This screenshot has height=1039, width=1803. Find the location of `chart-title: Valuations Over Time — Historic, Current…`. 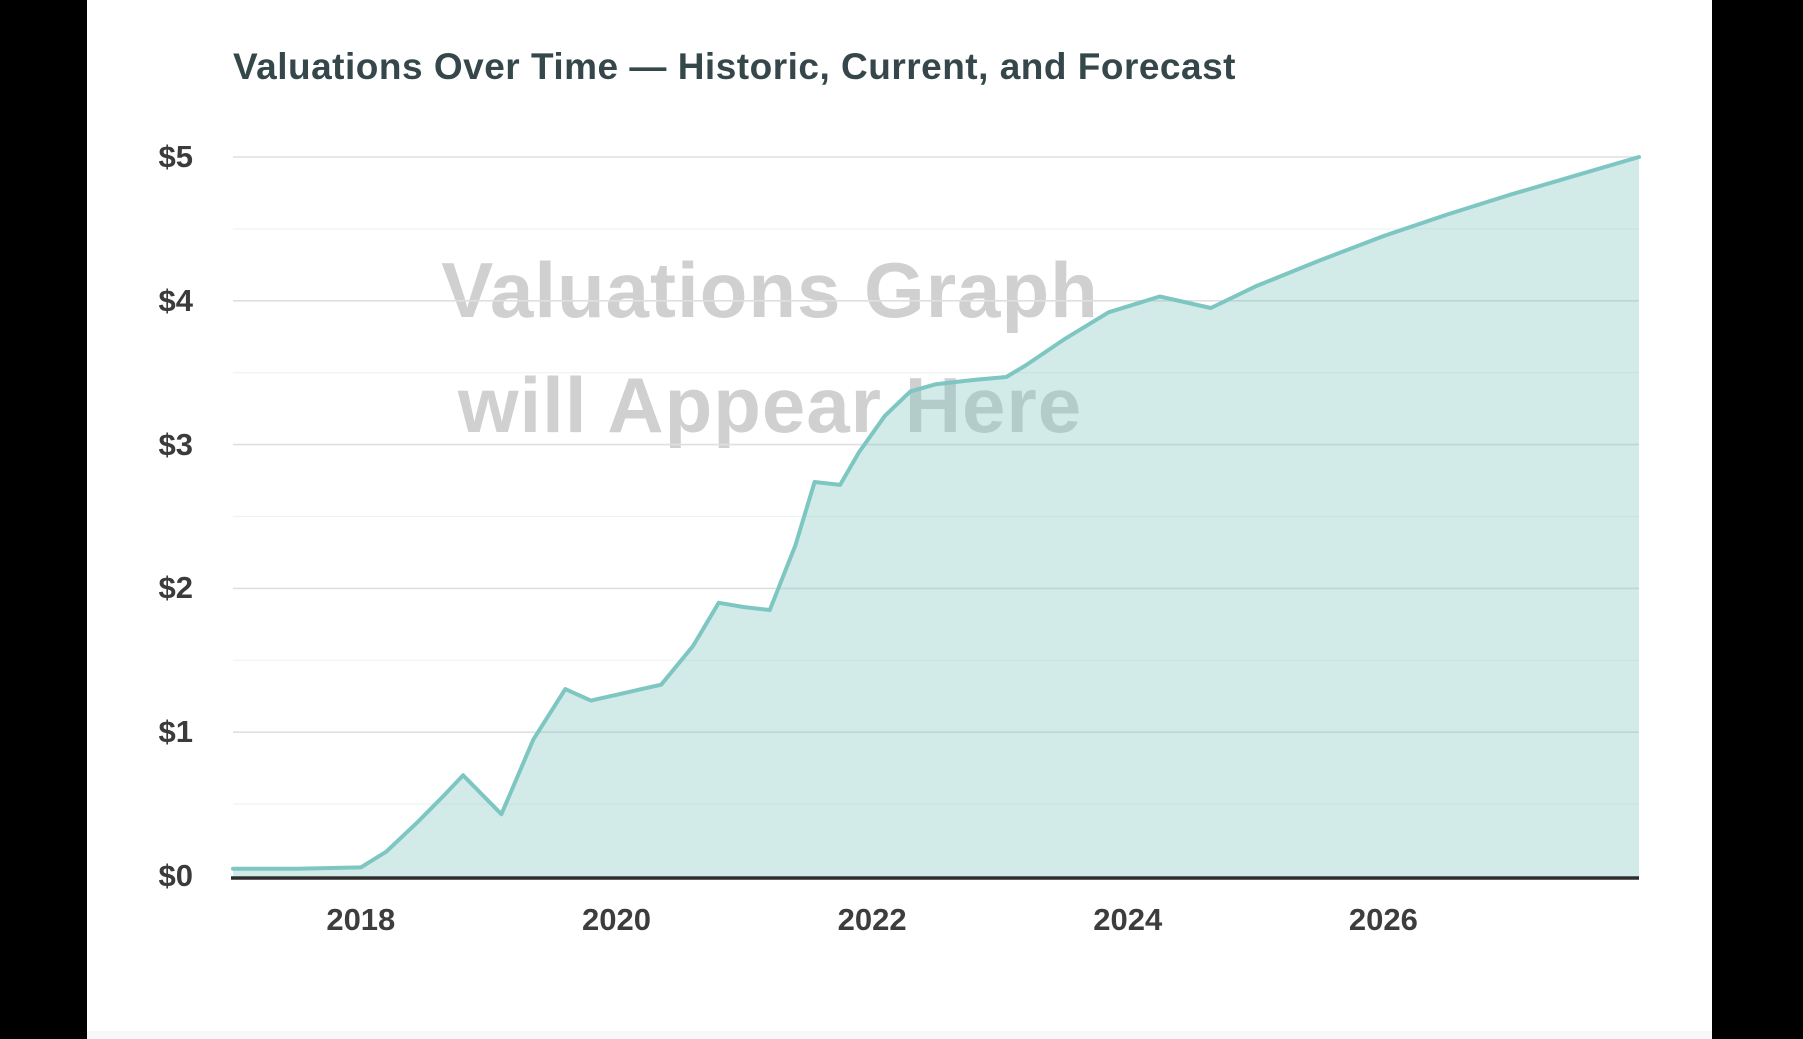

chart-title: Valuations Over Time — Historic, Current… is located at coordinates (734, 66).